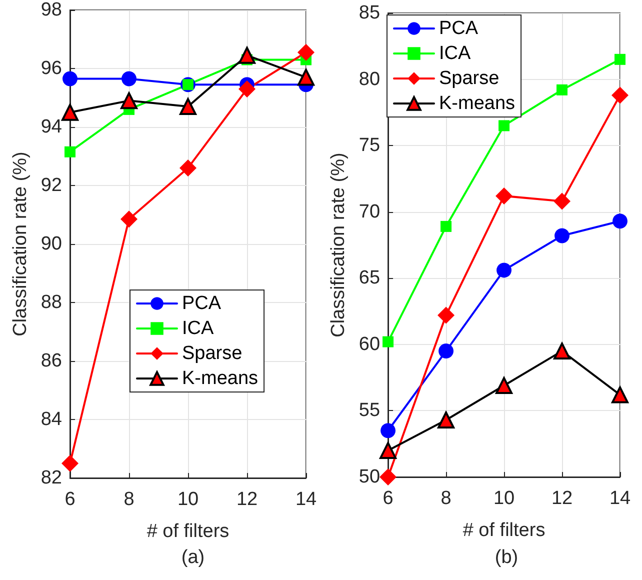 This screenshot has height=580, width=642. What do you see at coordinates (51, 302) in the screenshot?
I see `y-tick-label: 88` at bounding box center [51, 302].